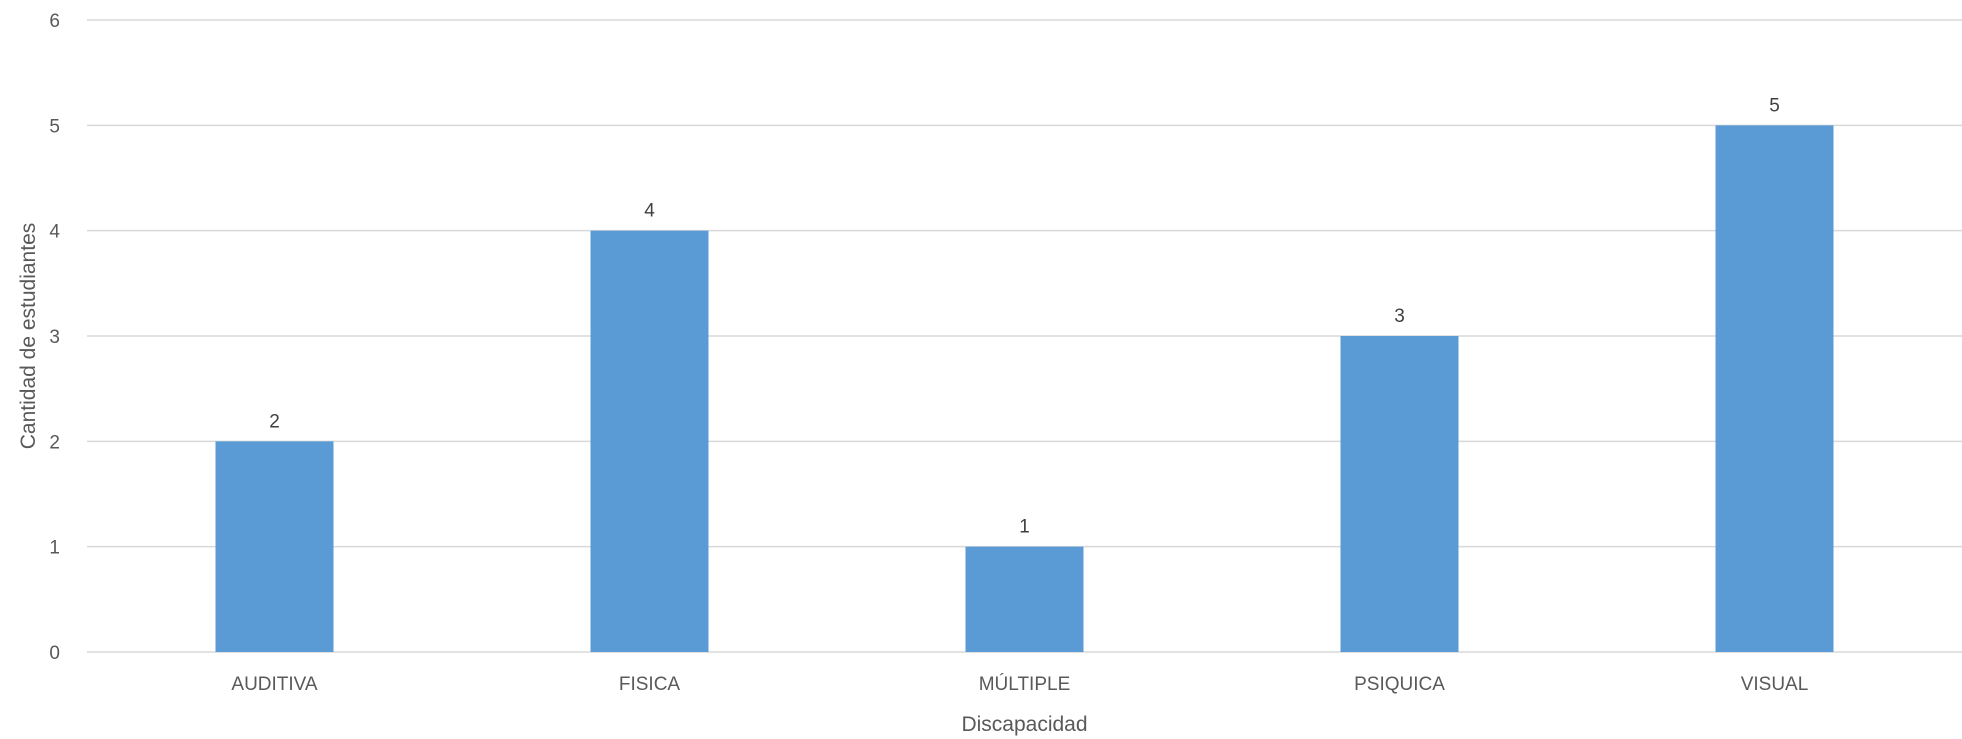  What do you see at coordinates (54, 653) in the screenshot?
I see `y-tick-label: 0` at bounding box center [54, 653].